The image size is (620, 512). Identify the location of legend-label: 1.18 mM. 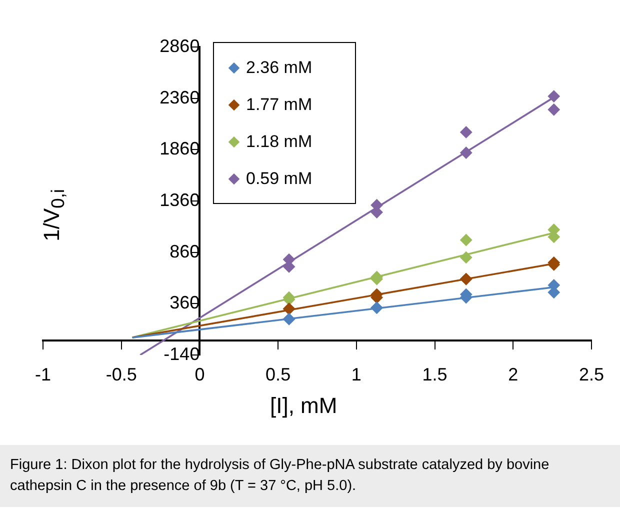
(279, 142).